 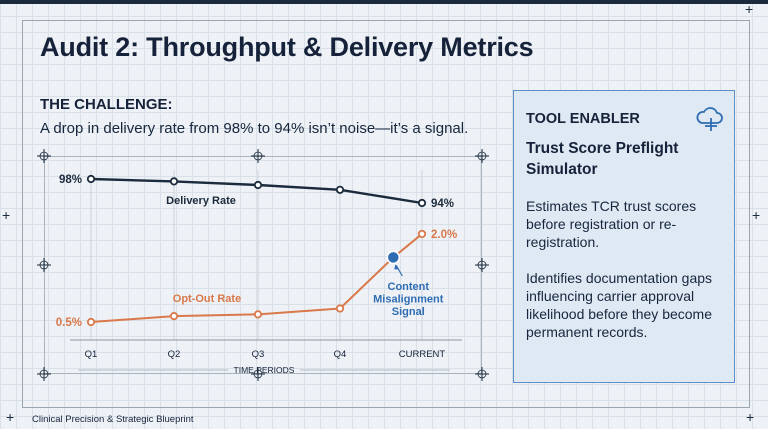 I want to click on x-axis-label: TIME PERIODS, so click(x=264, y=370).